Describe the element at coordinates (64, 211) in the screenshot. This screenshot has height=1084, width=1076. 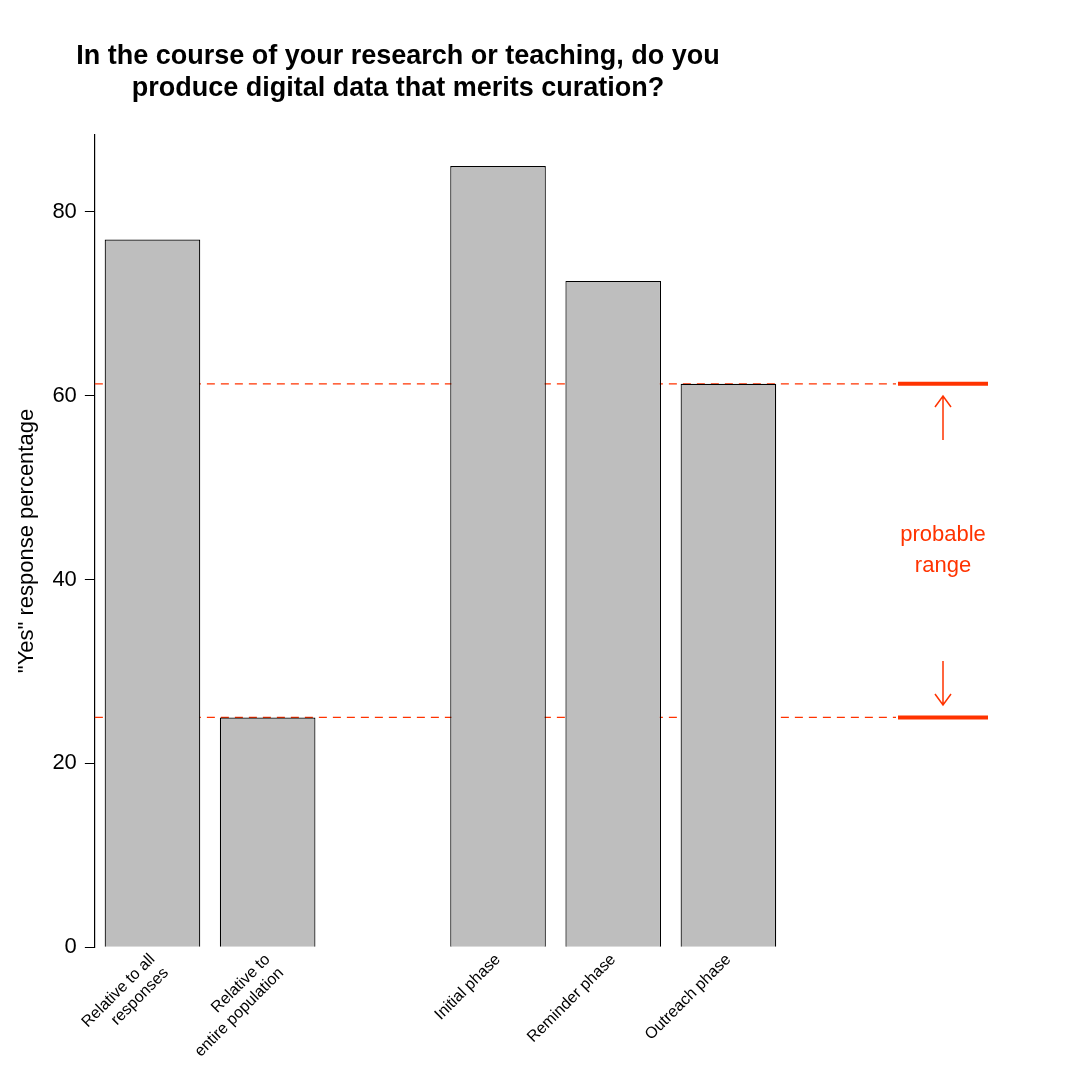
I see `y-tick-label: 80` at that location.